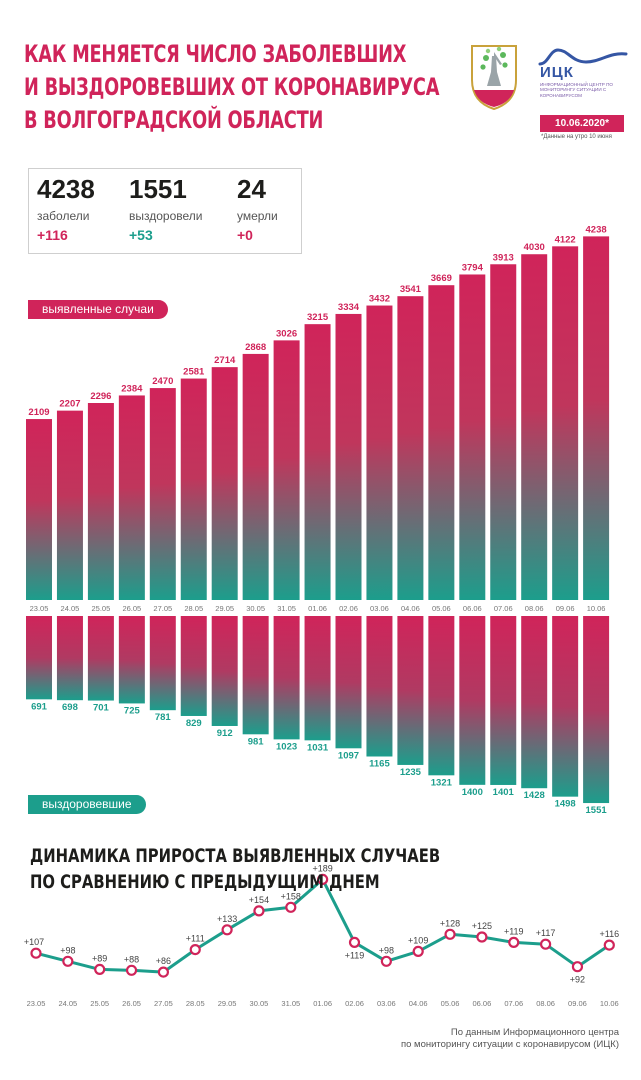  Describe the element at coordinates (255, 608) in the screenshot. I see `date-tick-label: 30.05` at that location.